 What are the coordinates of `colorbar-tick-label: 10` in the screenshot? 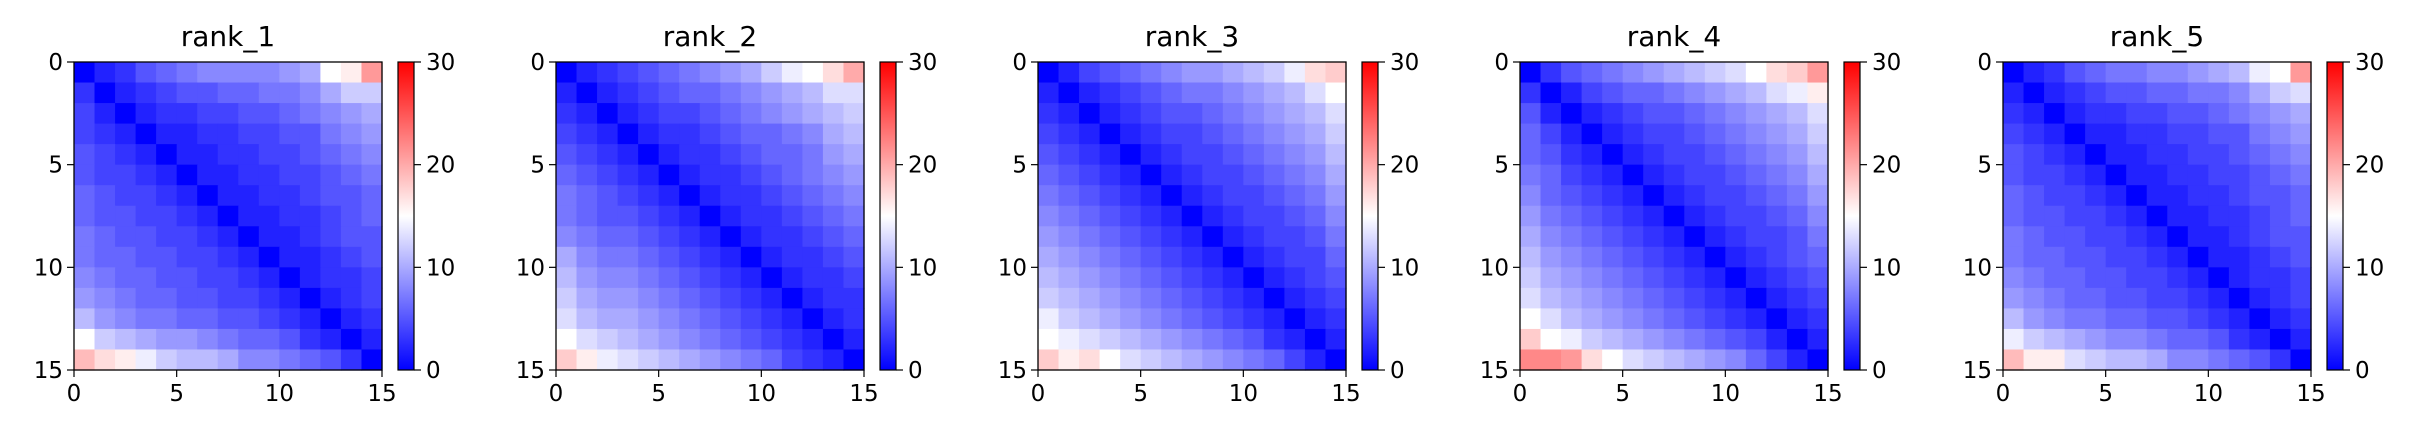 It's located at (440, 268).